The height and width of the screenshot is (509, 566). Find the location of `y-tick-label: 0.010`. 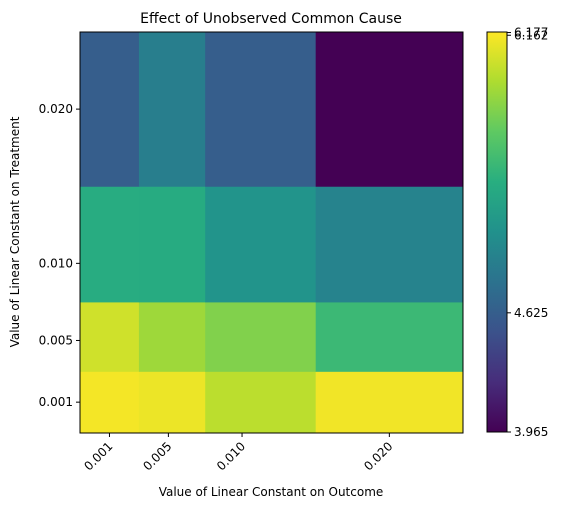

y-tick-label: 0.010 is located at coordinates (56, 263).